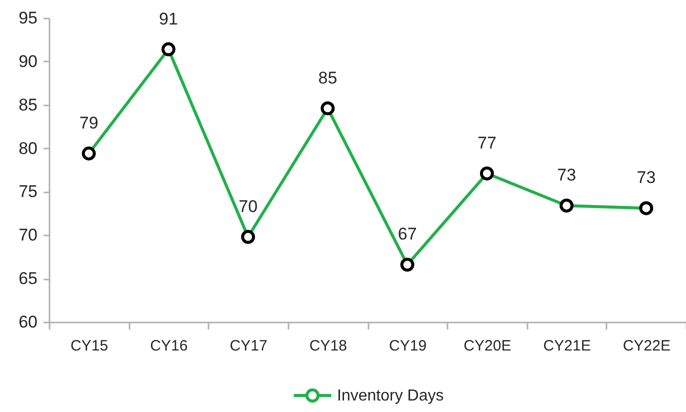 Image resolution: width=686 pixels, height=412 pixels. Describe the element at coordinates (328, 346) in the screenshot. I see `x-tick-label: CY18` at that location.